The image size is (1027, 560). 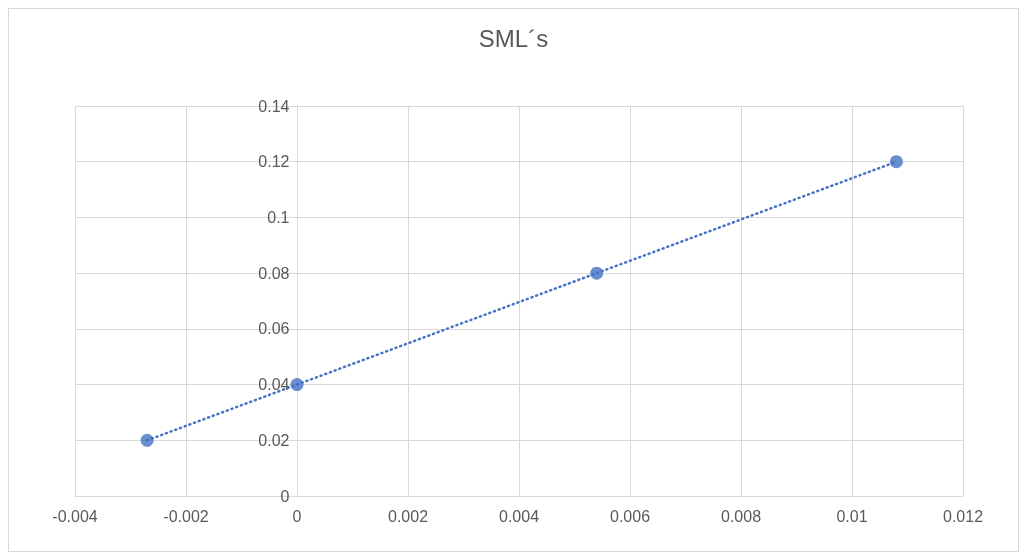 What do you see at coordinates (186, 516) in the screenshot?
I see `x-tick-label: -0.002` at bounding box center [186, 516].